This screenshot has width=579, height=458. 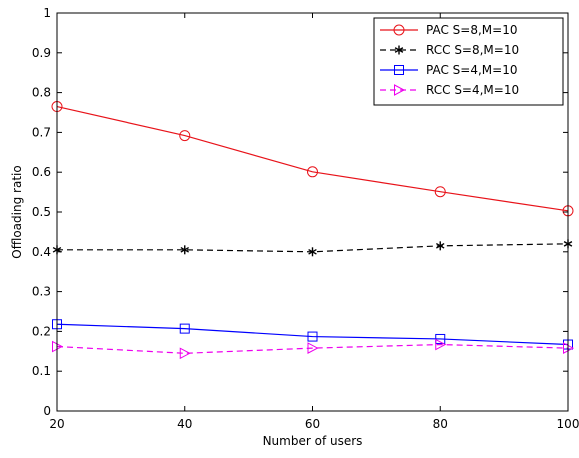 I want to click on legend-label: RCC S=4,M=10, so click(x=472, y=90).